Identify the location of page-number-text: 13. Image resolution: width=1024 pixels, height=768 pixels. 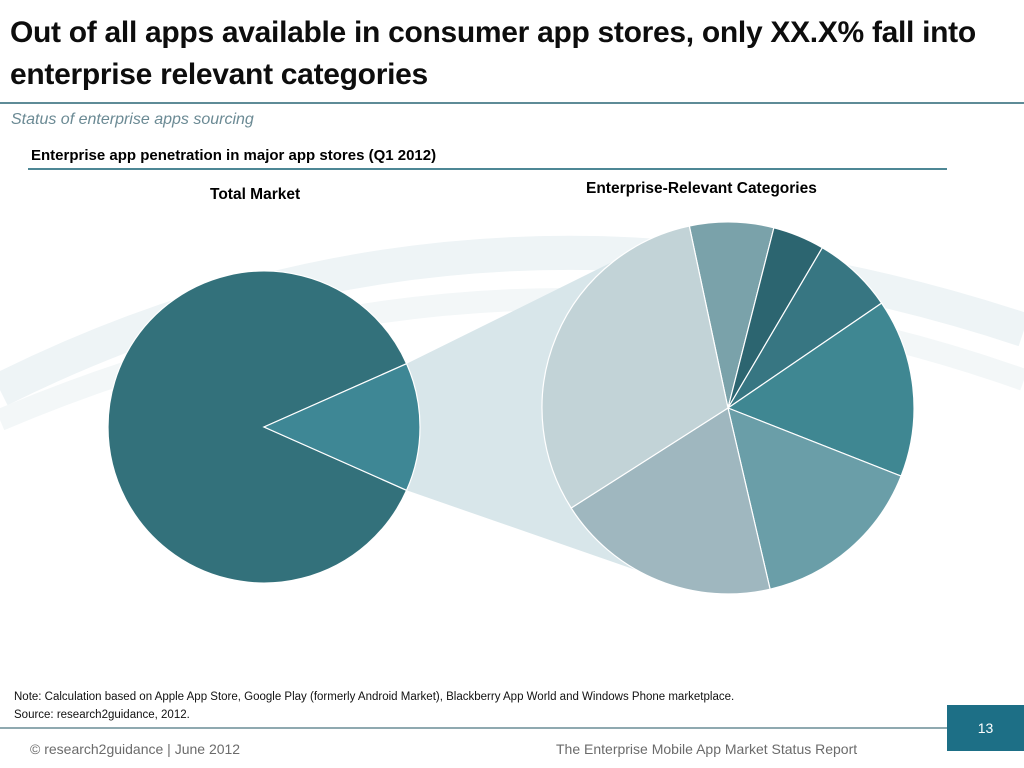
(985, 728).